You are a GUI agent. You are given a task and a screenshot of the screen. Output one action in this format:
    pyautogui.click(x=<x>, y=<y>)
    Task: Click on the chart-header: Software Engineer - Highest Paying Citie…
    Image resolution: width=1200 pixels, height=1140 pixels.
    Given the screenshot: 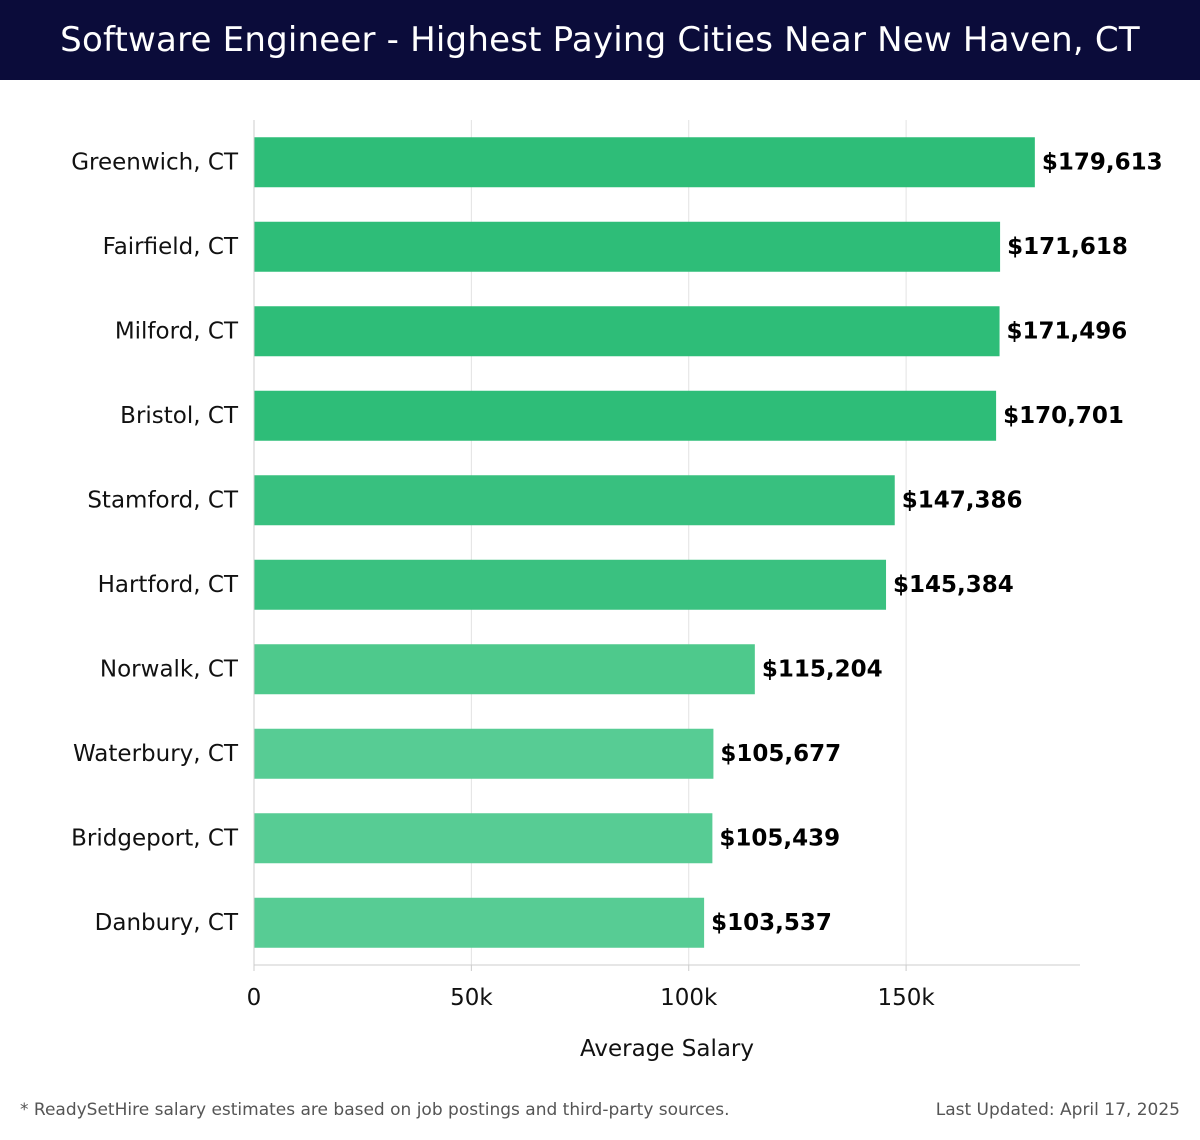 What is the action you would take?
    pyautogui.click(x=600, y=40)
    